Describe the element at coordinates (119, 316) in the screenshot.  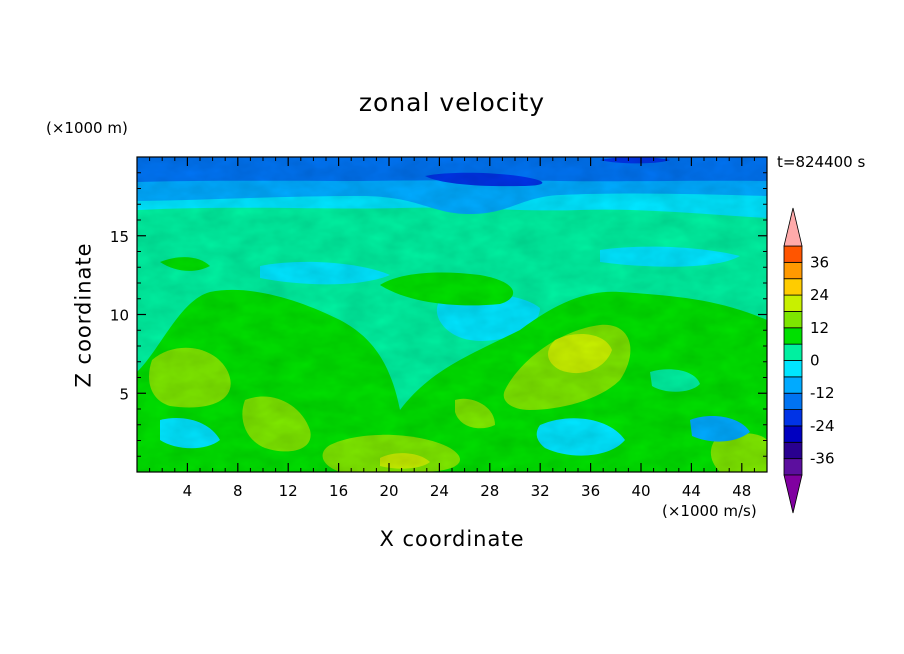
I see `y-tick-label: 10` at that location.